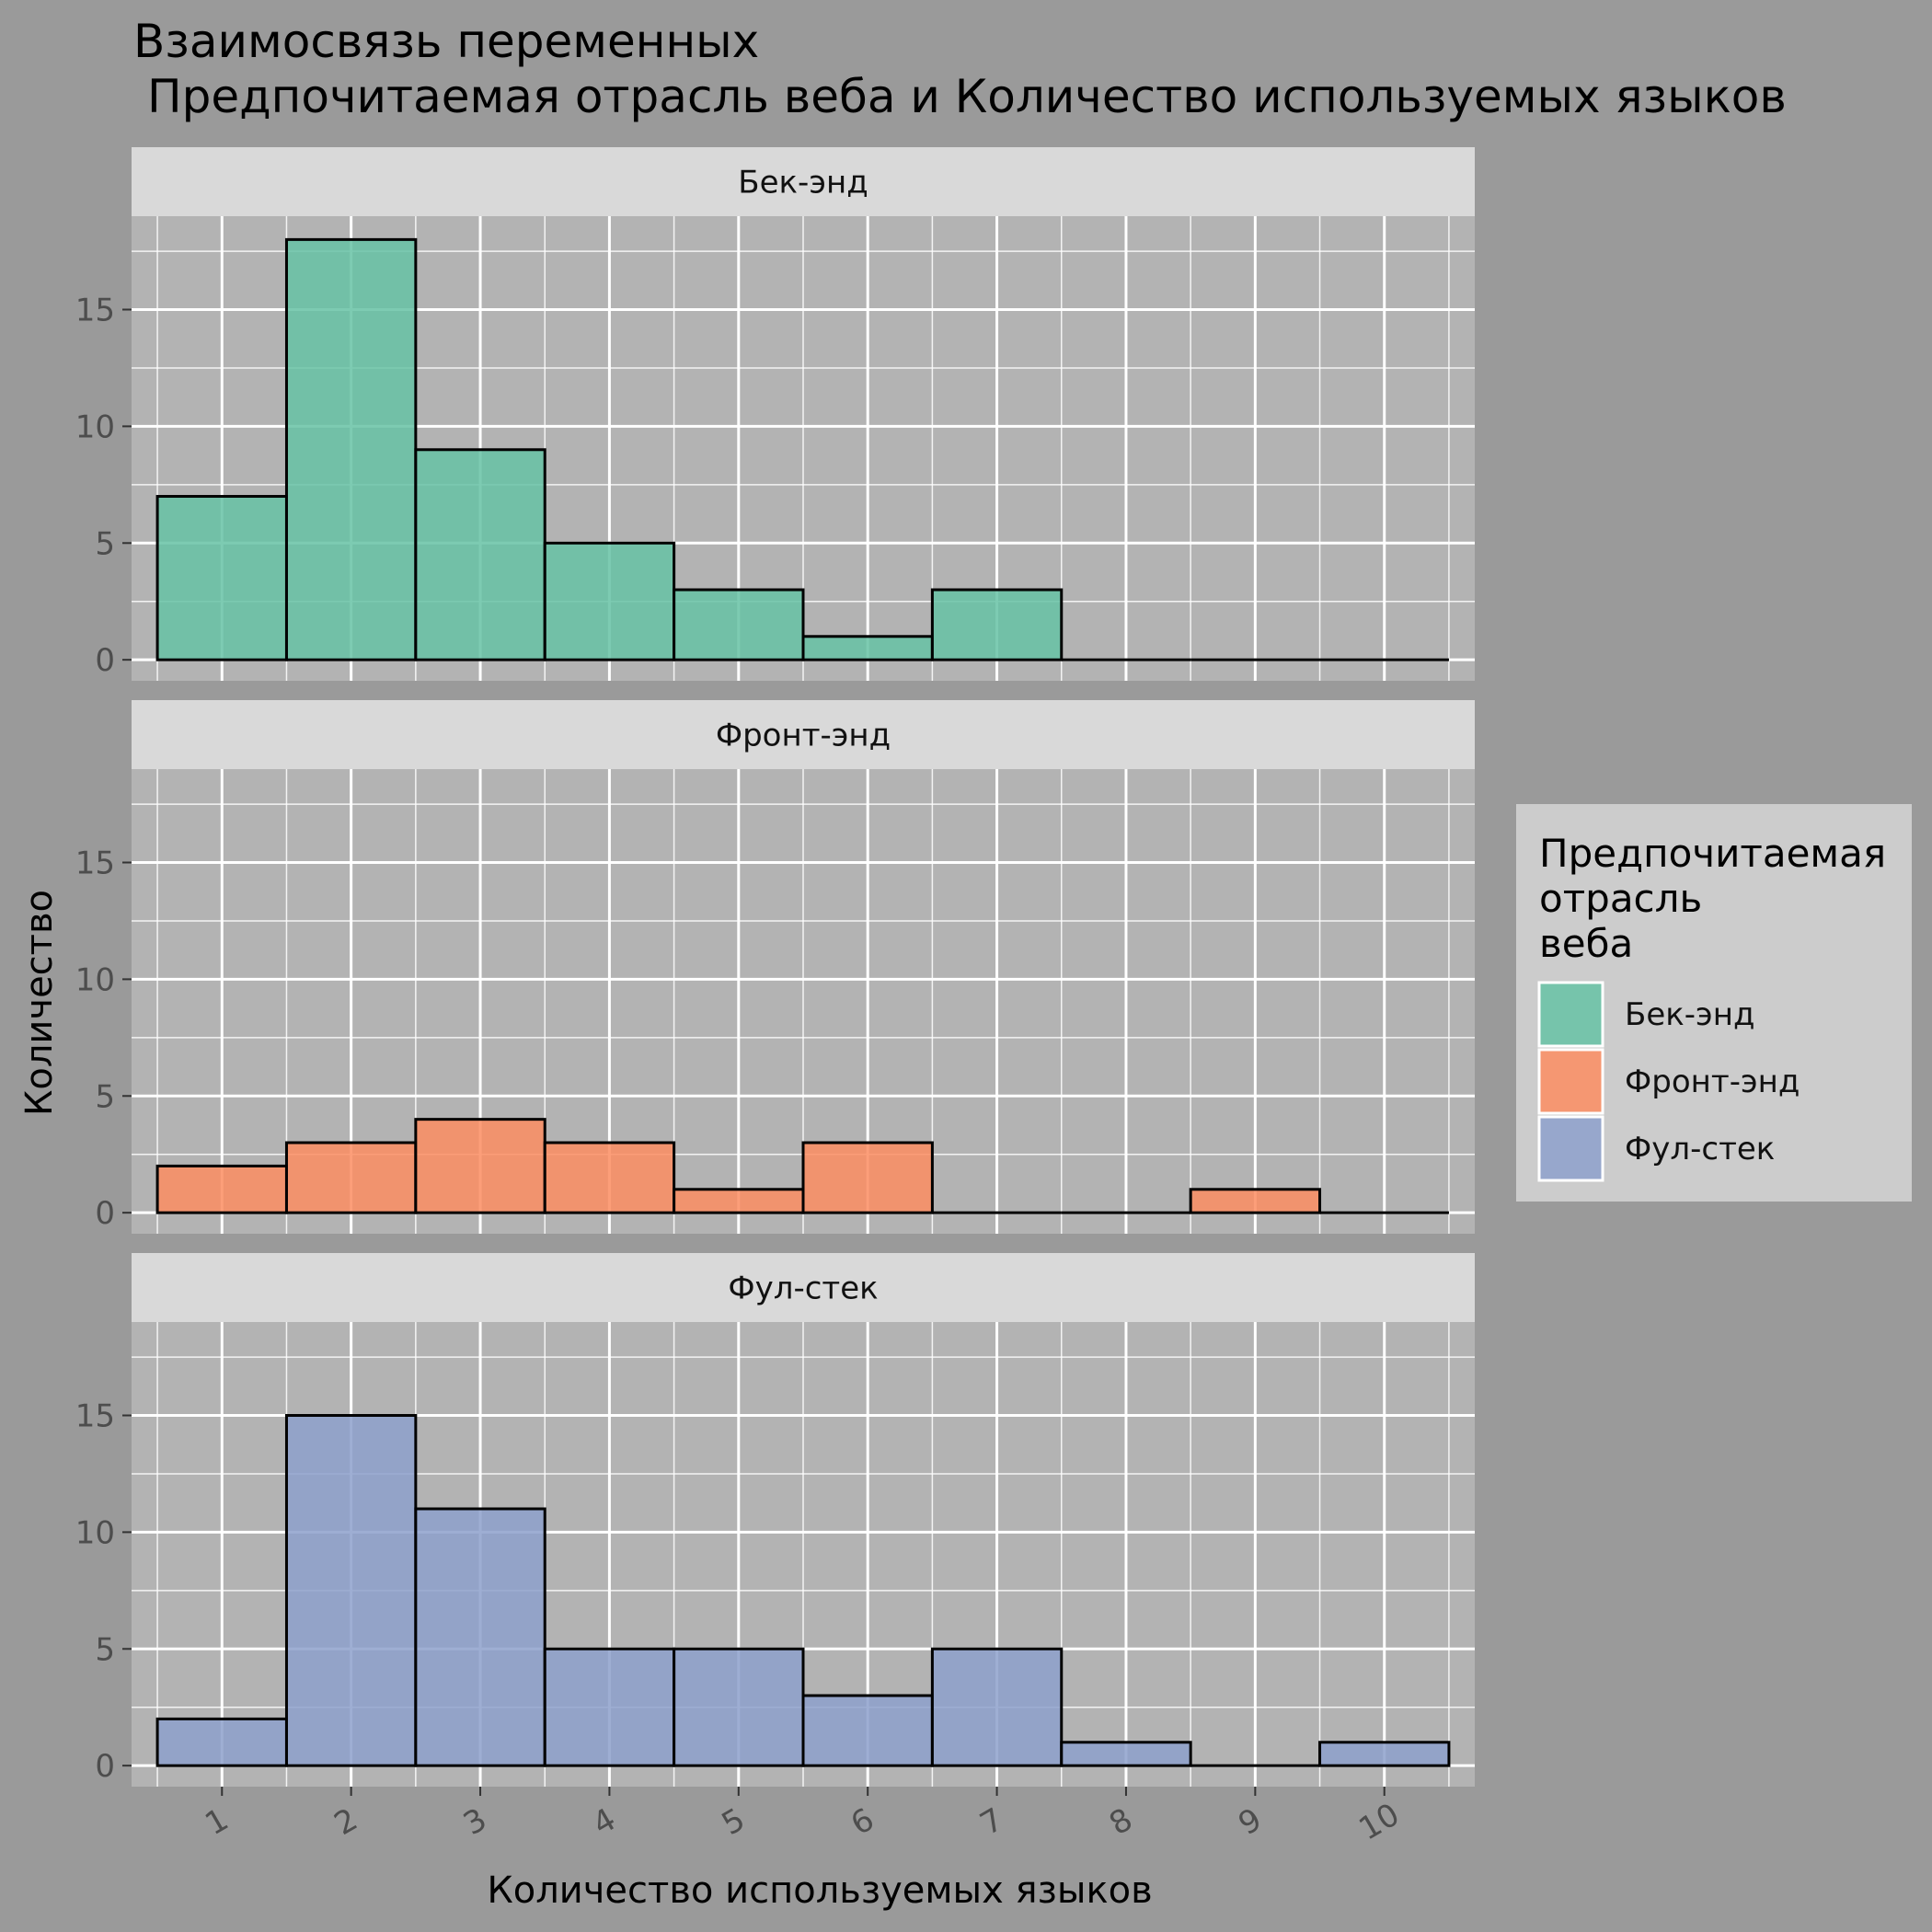  Describe the element at coordinates (1121, 1822) in the screenshot. I see `x-tick-label: 8` at that location.